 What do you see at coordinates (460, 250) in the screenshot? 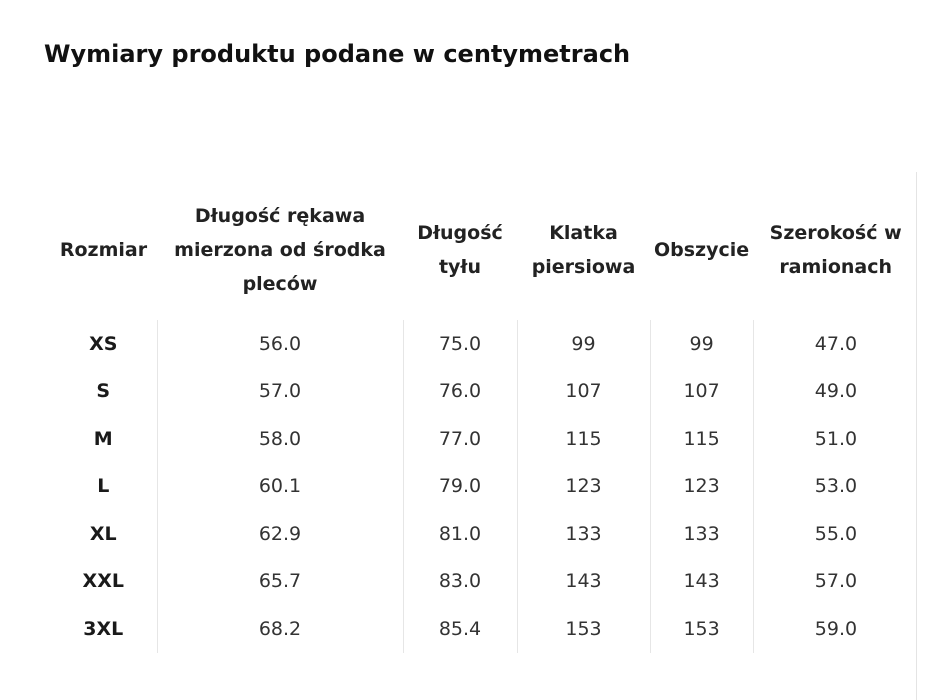
I see `header-back-length: Długość tyłu` at bounding box center [460, 250].